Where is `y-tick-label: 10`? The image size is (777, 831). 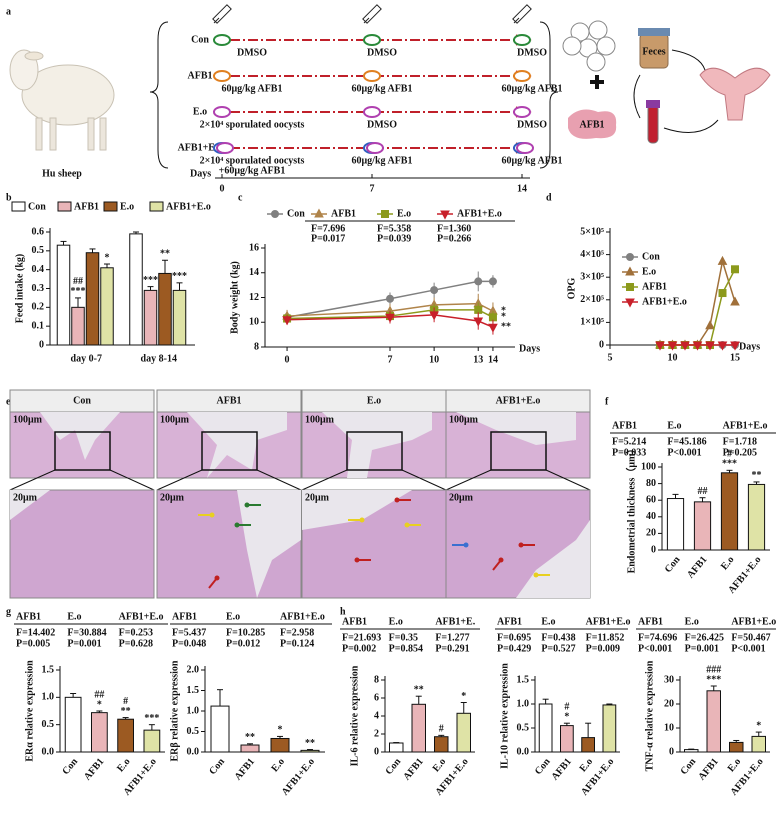
y-tick-label: 10 is located at coordinates (669, 727).